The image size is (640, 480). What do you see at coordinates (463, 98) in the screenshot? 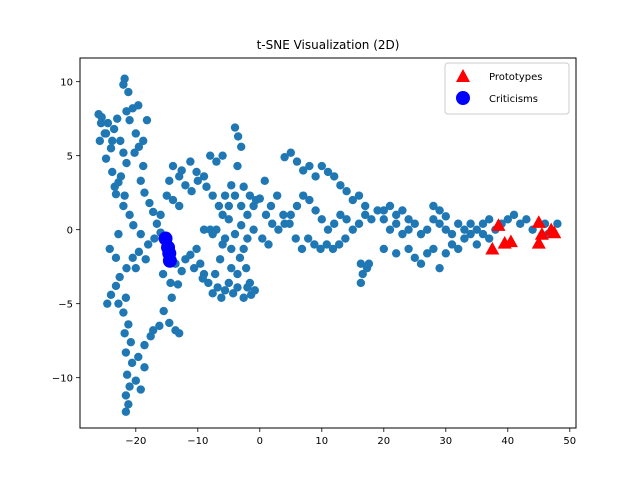
I see `legend-criticisms-marker` at bounding box center [463, 98].